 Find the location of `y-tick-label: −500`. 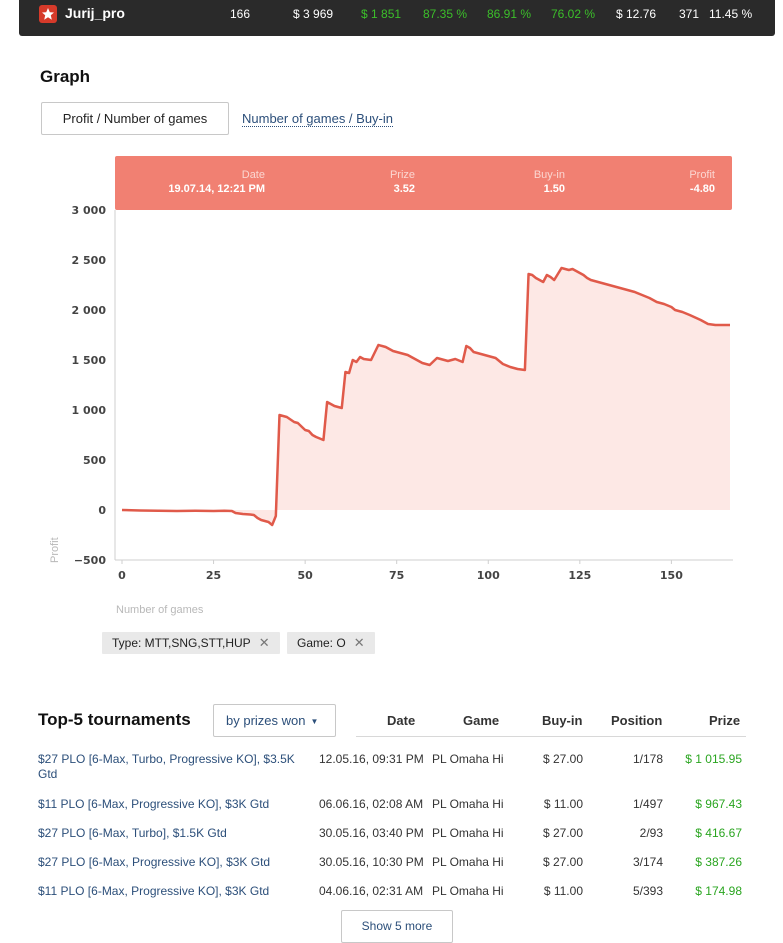

y-tick-label: −500 is located at coordinates (90, 560).